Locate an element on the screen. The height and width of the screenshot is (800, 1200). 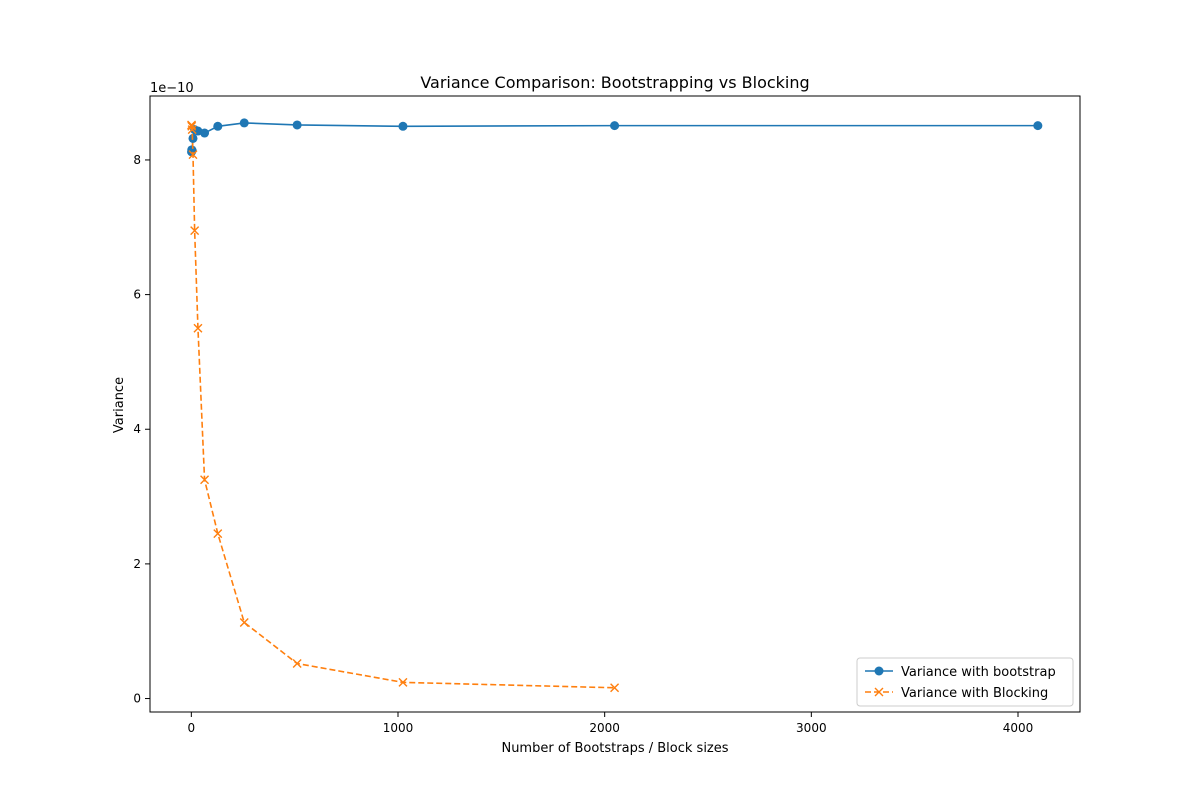
x-tick-label: 2000 is located at coordinates (604, 728).